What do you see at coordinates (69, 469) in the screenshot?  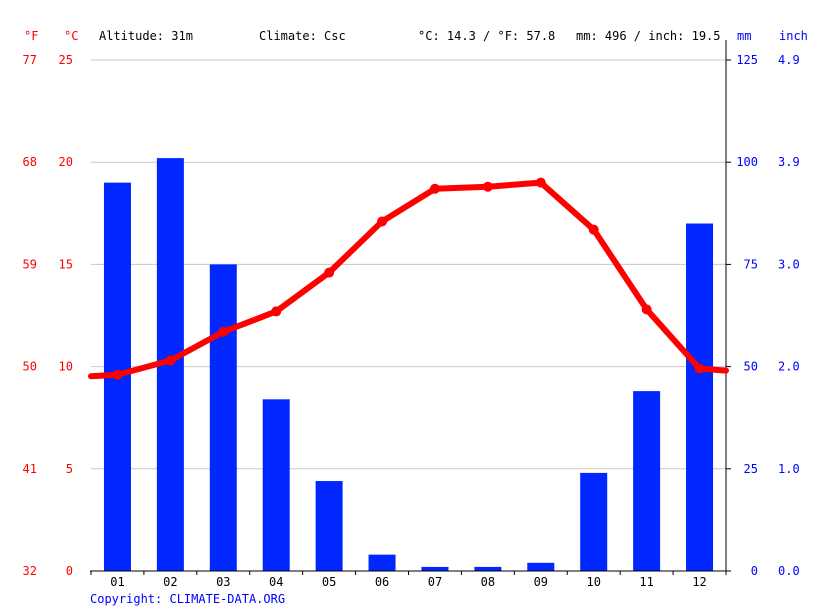 I see `celsius-tick-label: 5` at bounding box center [69, 469].